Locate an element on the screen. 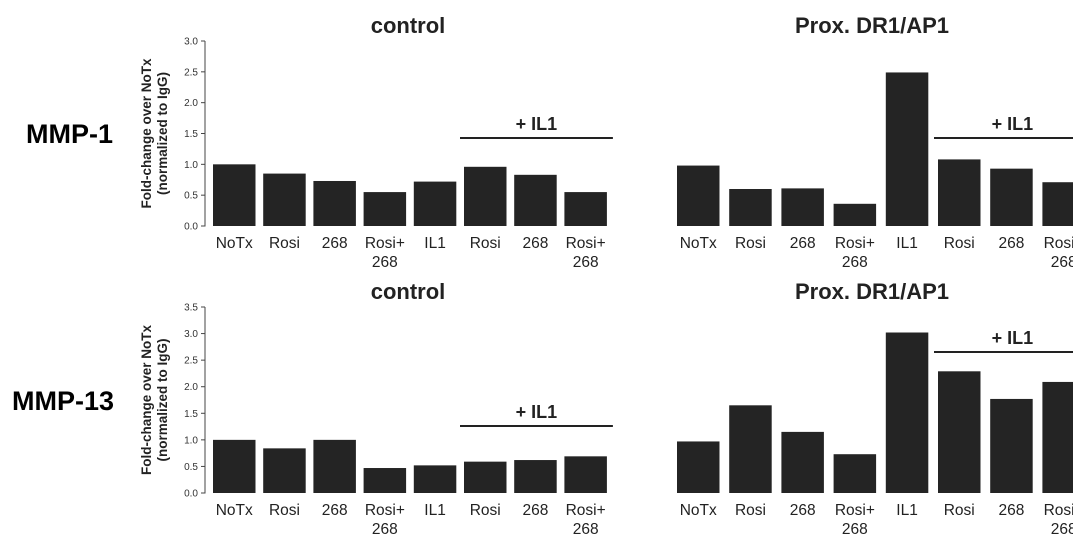 The image size is (1073, 534). y-tick-label: 2.0 is located at coordinates (191, 387).